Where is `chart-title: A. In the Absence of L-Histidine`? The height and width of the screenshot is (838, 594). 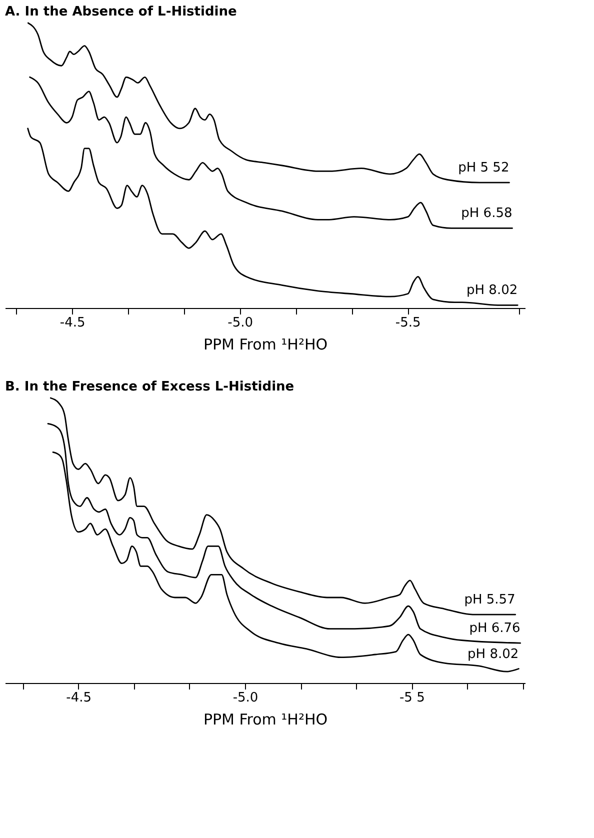 chart-title: A. In the Absence of L-Histidine is located at coordinates (121, 12).